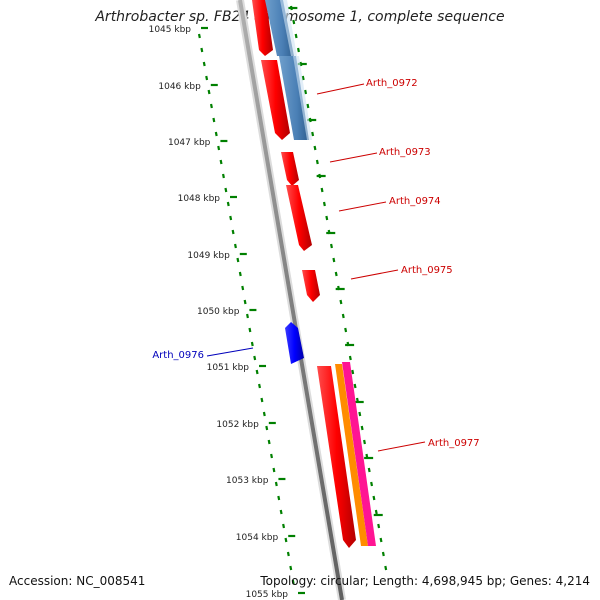 The height and width of the screenshot is (600, 600). I want to click on rna-track-lower, so click(294, 98).